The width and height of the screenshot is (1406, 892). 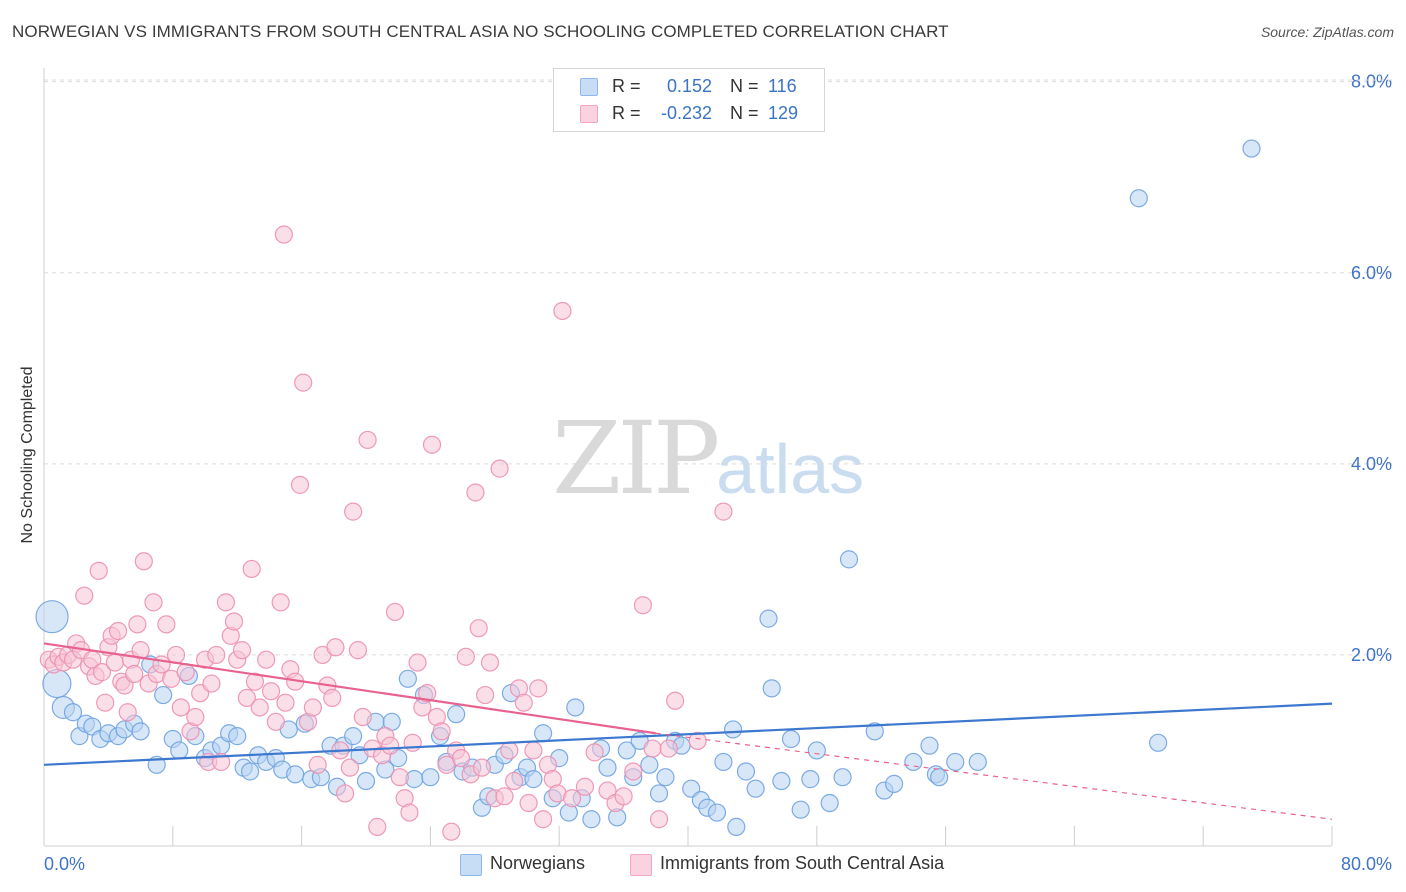 I want to click on watermark-zip: ZIP, so click(x=636, y=458).